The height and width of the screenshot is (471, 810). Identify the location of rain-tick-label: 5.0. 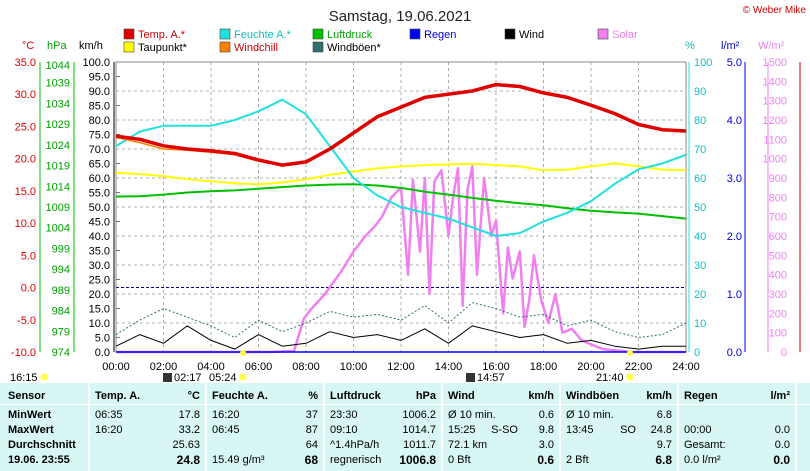
(734, 63).